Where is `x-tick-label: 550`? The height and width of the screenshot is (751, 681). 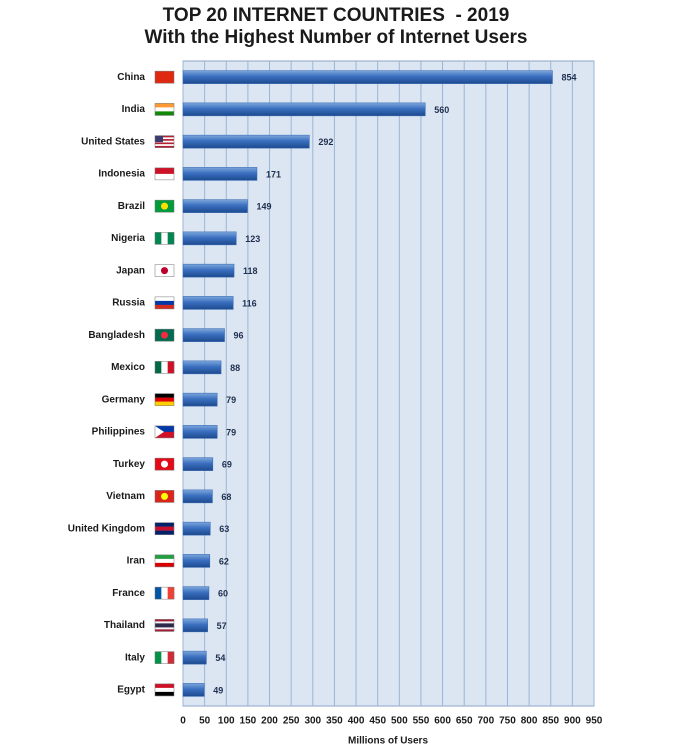 x-tick-label: 550 is located at coordinates (421, 721).